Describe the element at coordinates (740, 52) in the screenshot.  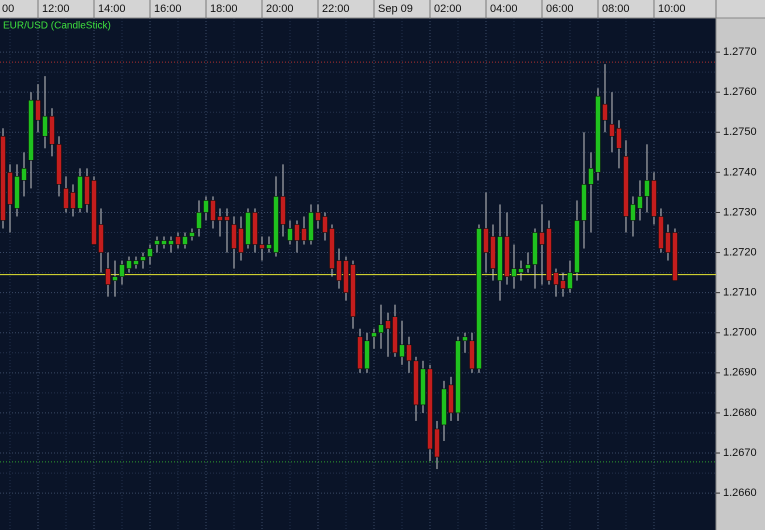
I see `y-tick-label: 1.2770` at that location.